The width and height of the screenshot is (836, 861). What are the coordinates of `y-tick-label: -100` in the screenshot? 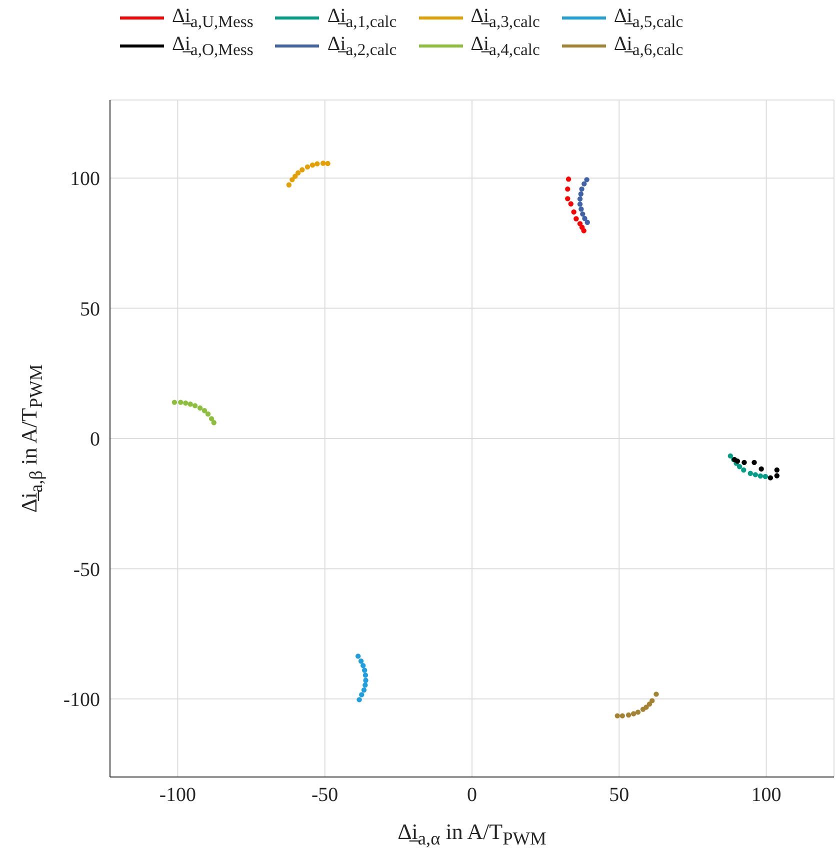 It's located at (81, 699).